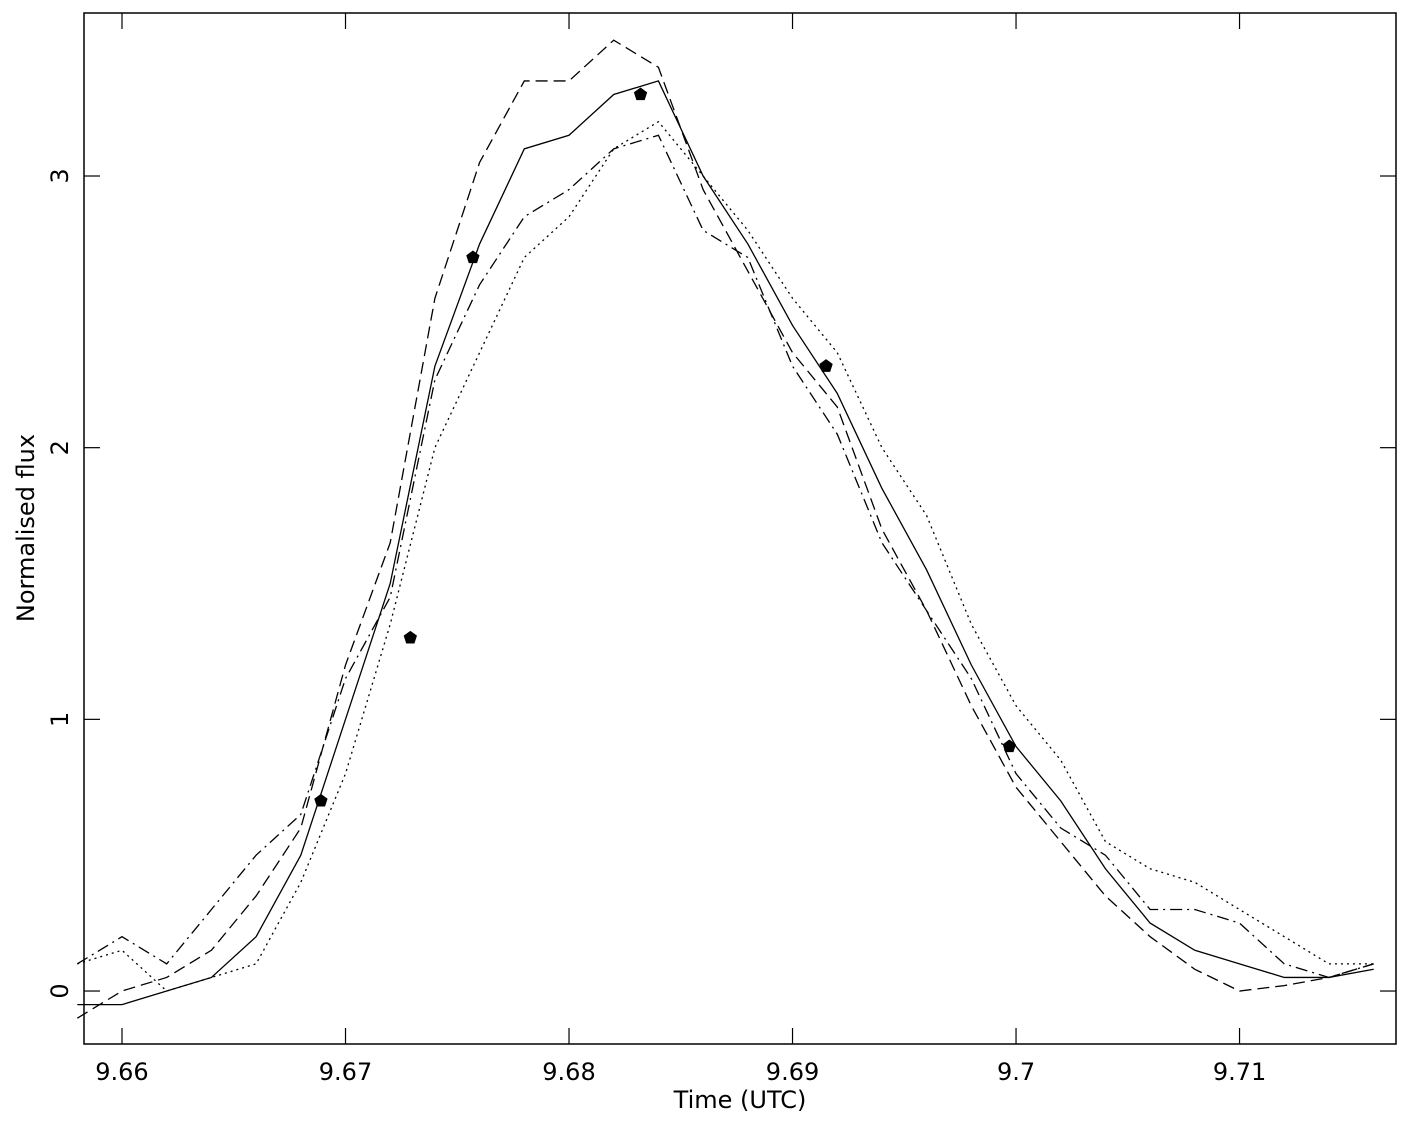 Image resolution: width=1408 pixels, height=1126 pixels. I want to click on x-axis-label: Time (UTC), so click(740, 1100).